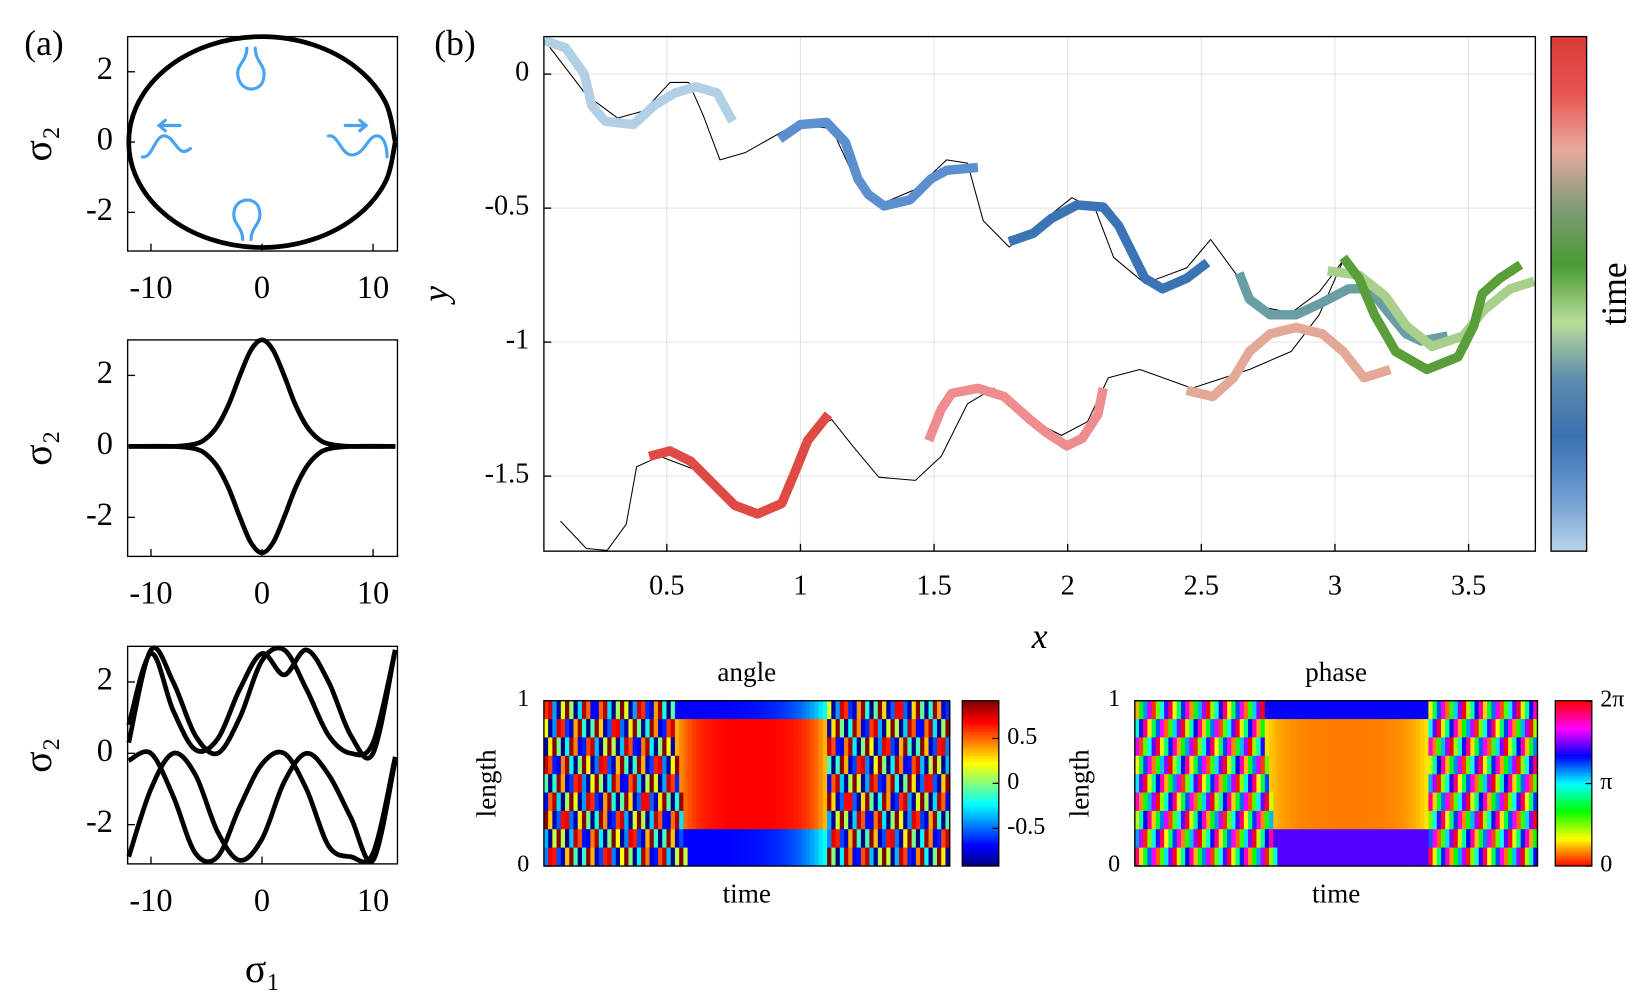 This screenshot has width=1640, height=1008. I want to click on data-line, so click(1109, 247).